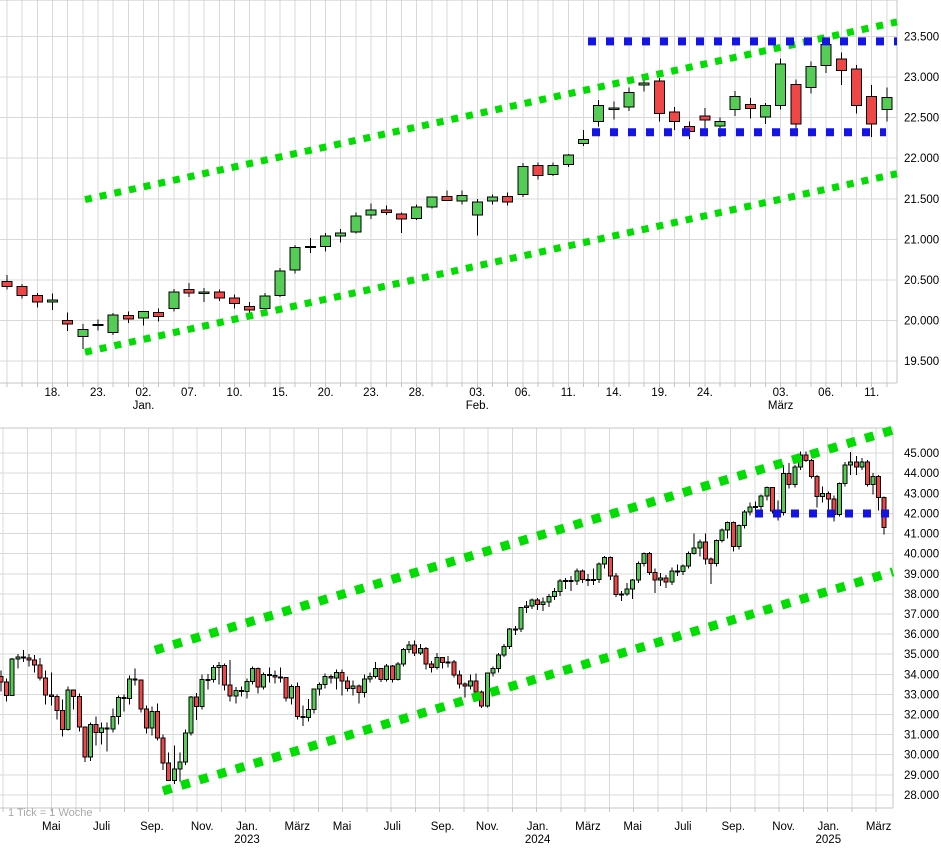 The height and width of the screenshot is (856, 941). I want to click on y-tick-label: 45.000, so click(921, 454).